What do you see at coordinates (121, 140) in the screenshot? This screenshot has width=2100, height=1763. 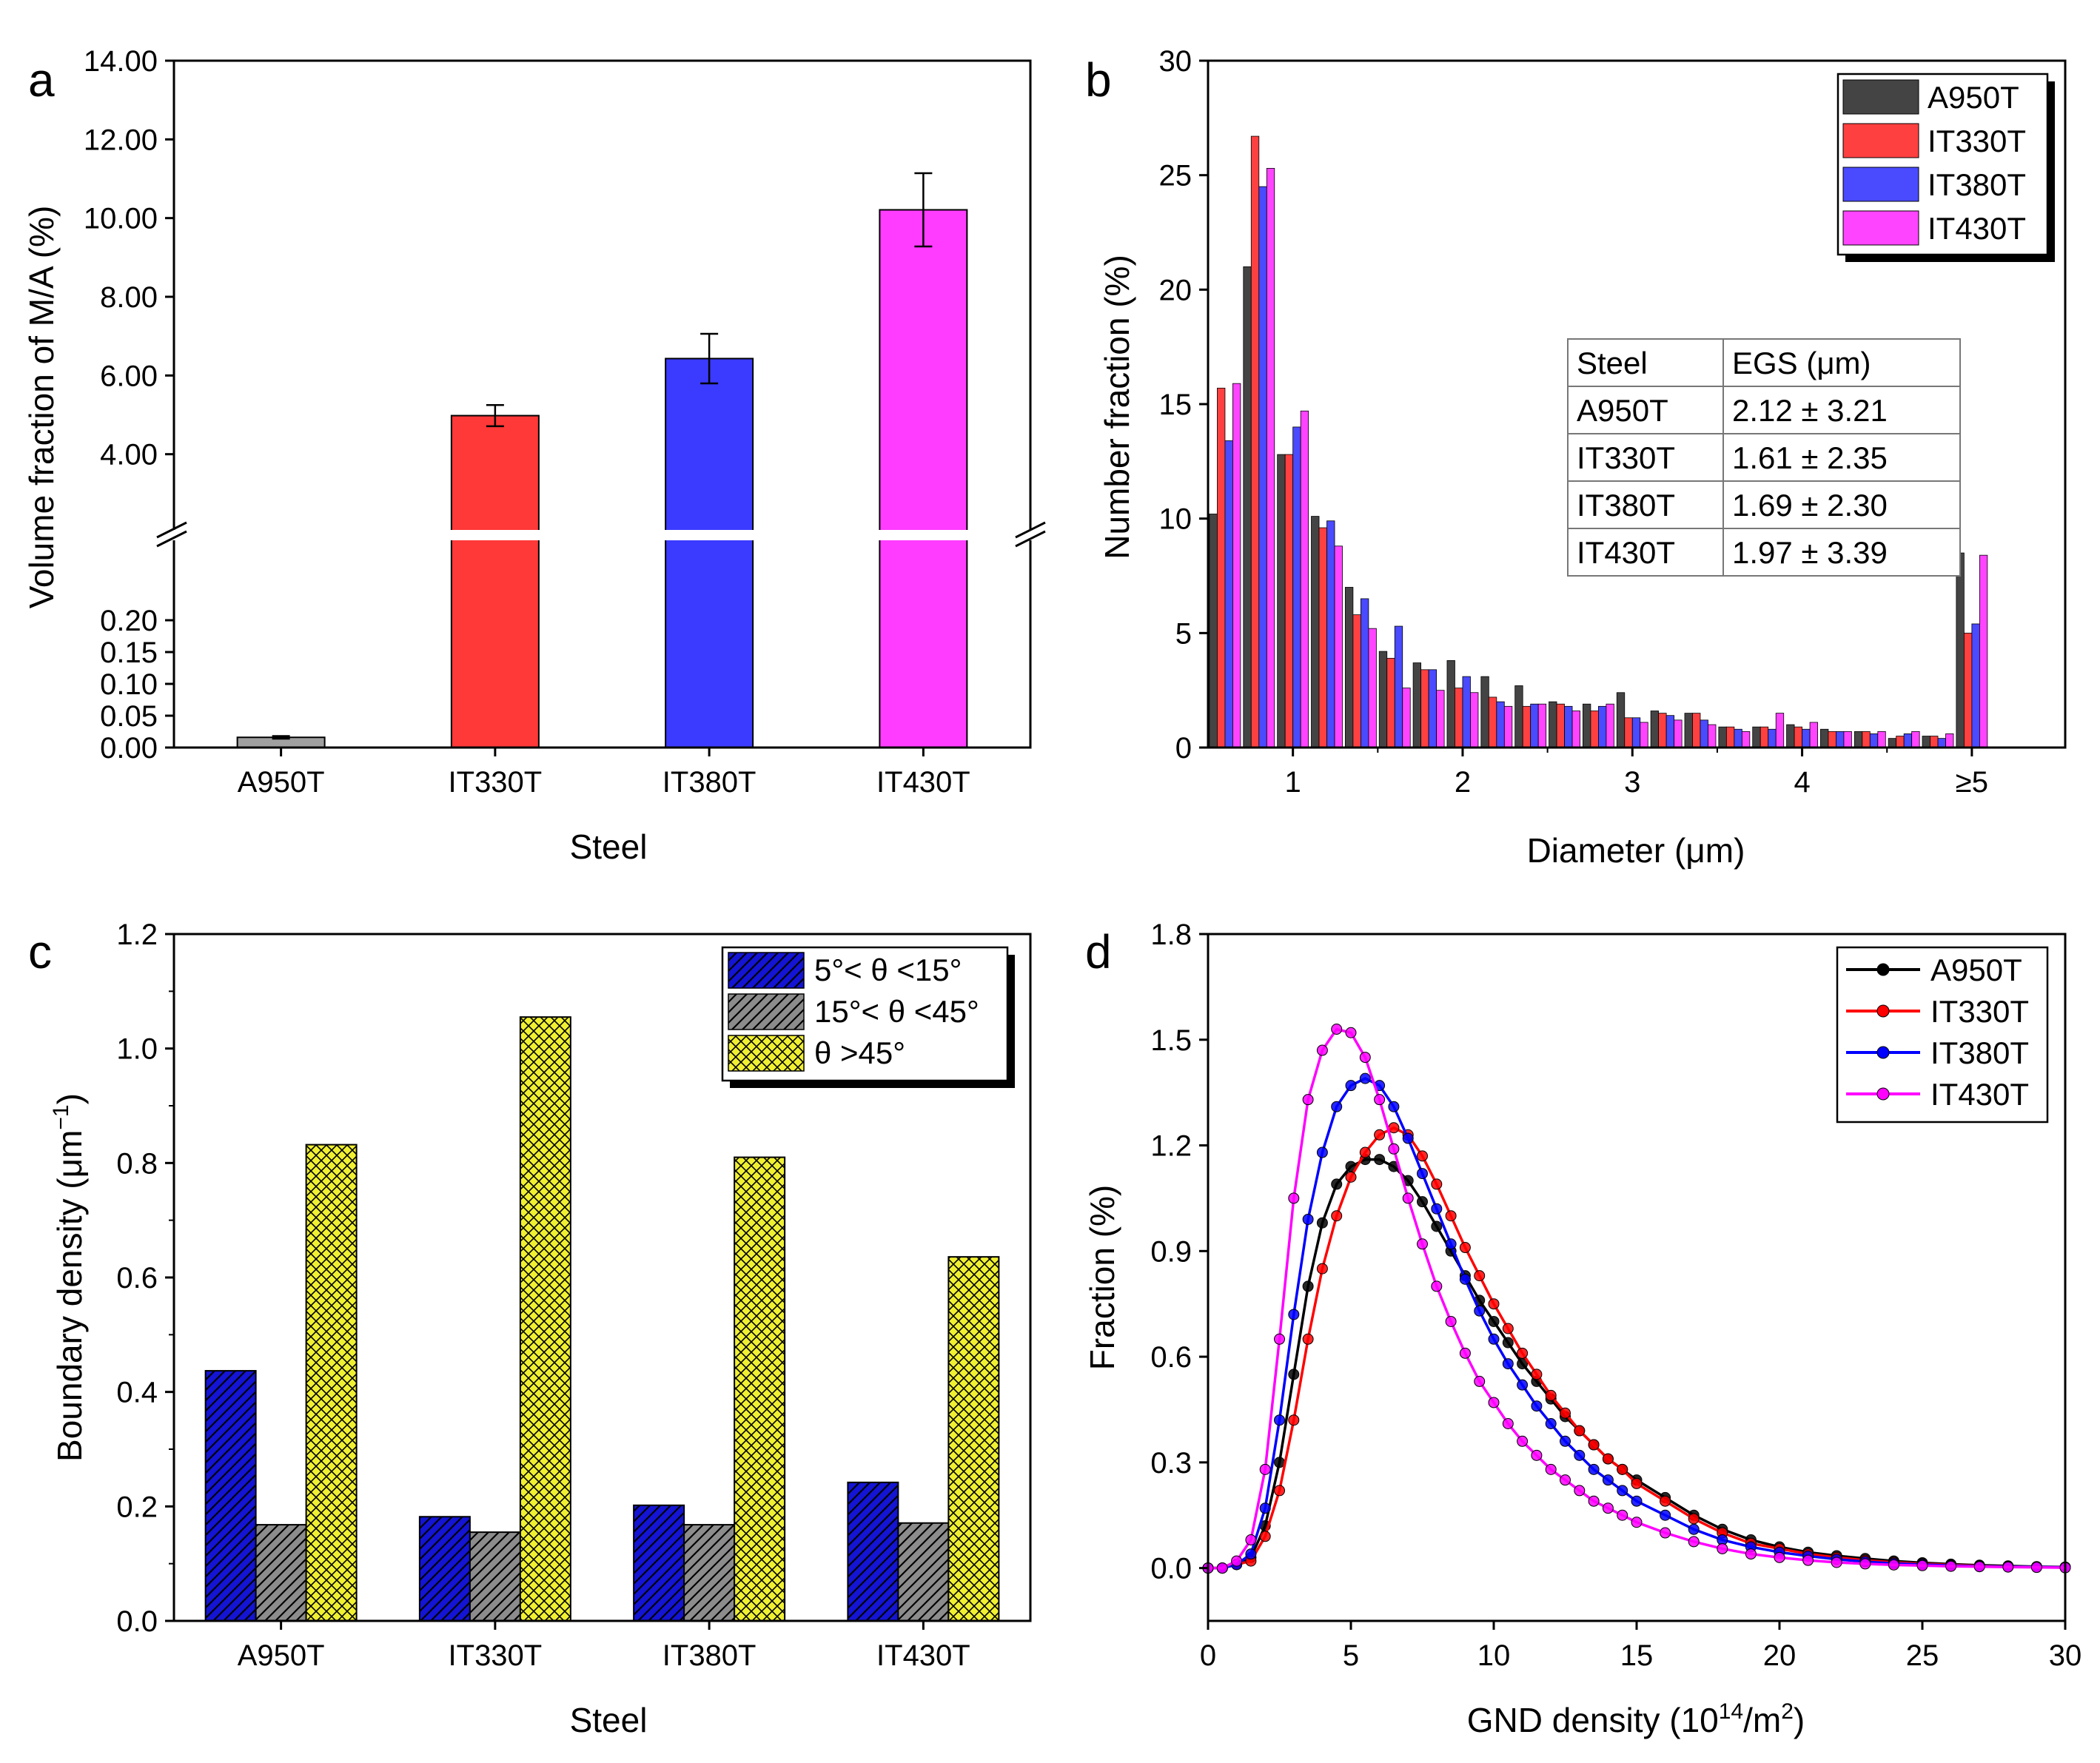 I see `ytick-label: 12.00` at bounding box center [121, 140].